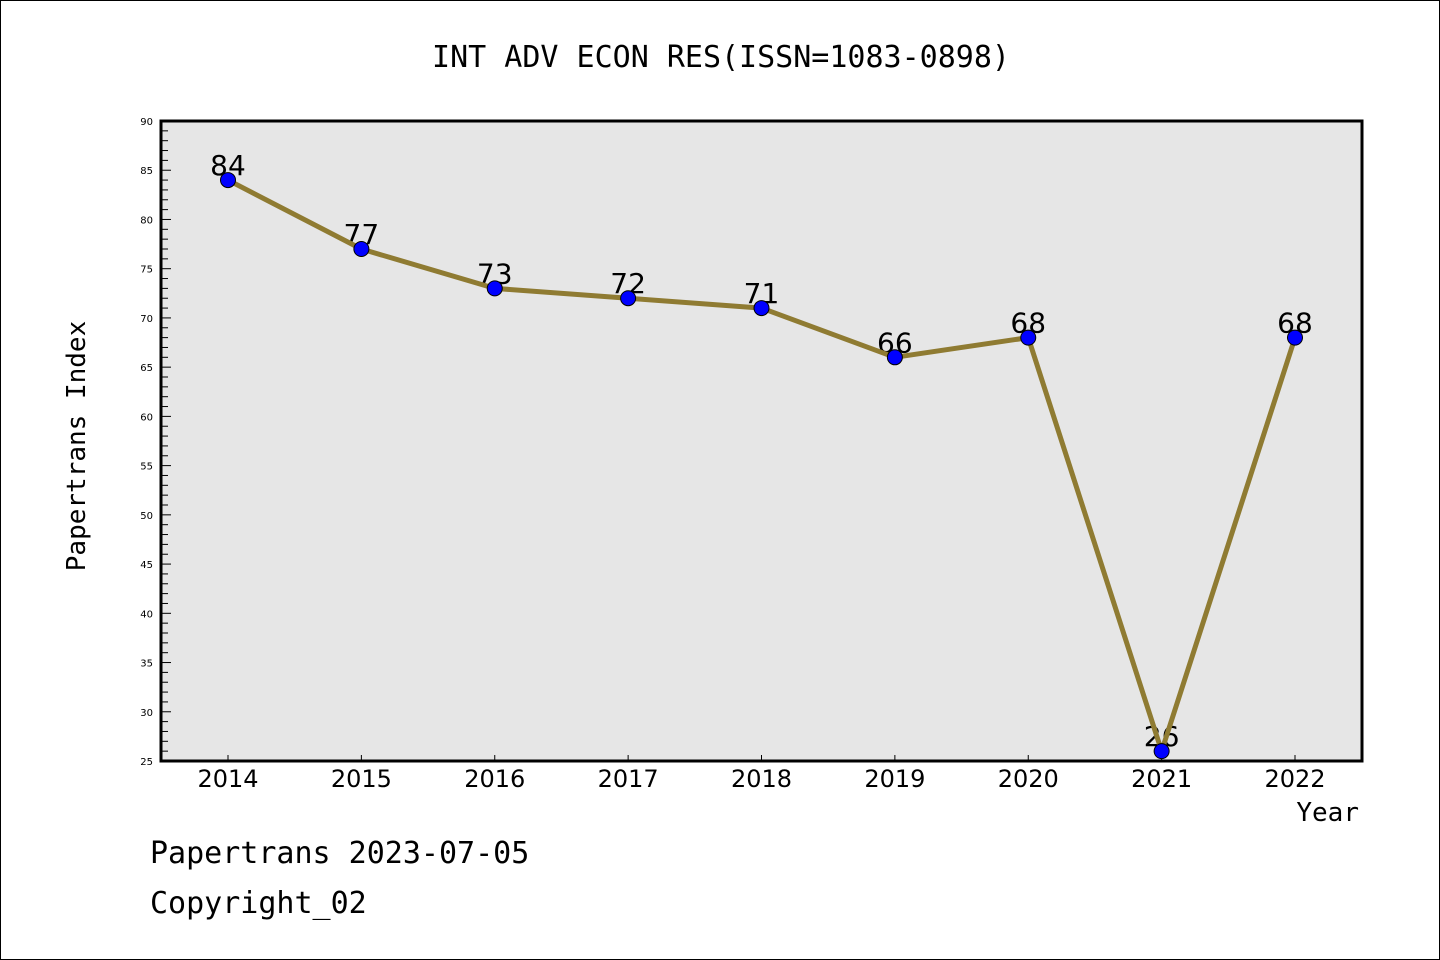 The height and width of the screenshot is (960, 1440). I want to click on y-tick-label: 45, so click(146, 565).